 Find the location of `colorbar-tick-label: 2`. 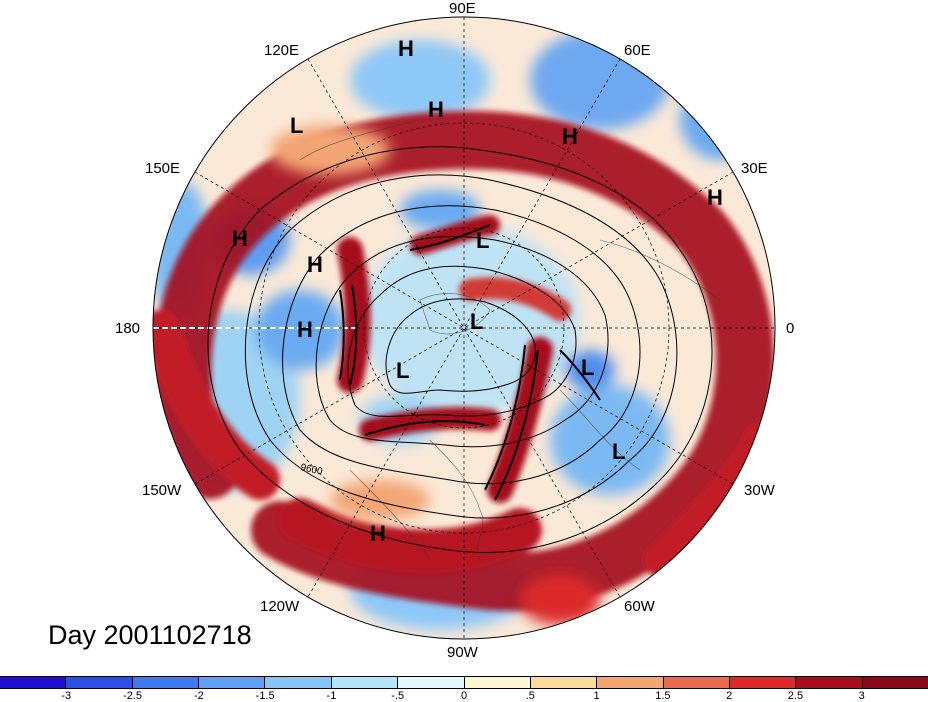

colorbar-tick-label: 2 is located at coordinates (729, 696).